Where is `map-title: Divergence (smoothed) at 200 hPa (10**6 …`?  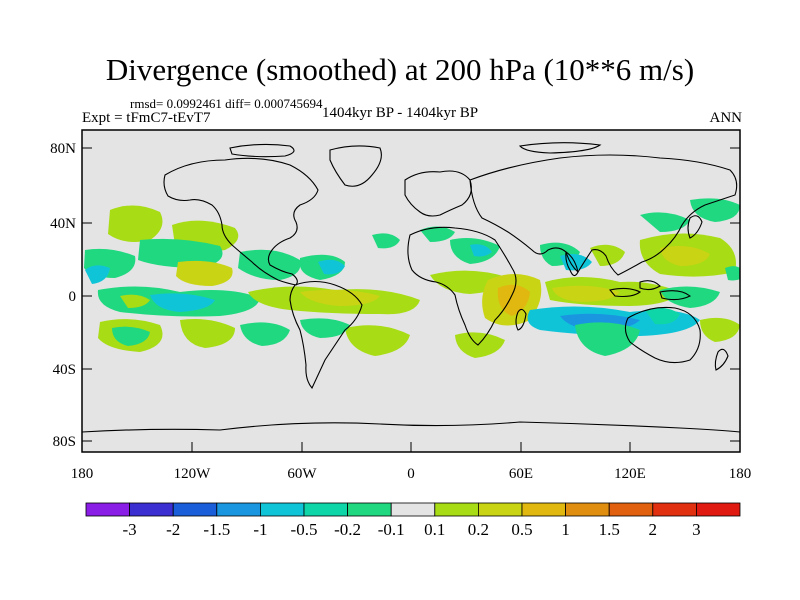 map-title: Divergence (smoothed) at 200 hPa (10**6 … is located at coordinates (400, 69).